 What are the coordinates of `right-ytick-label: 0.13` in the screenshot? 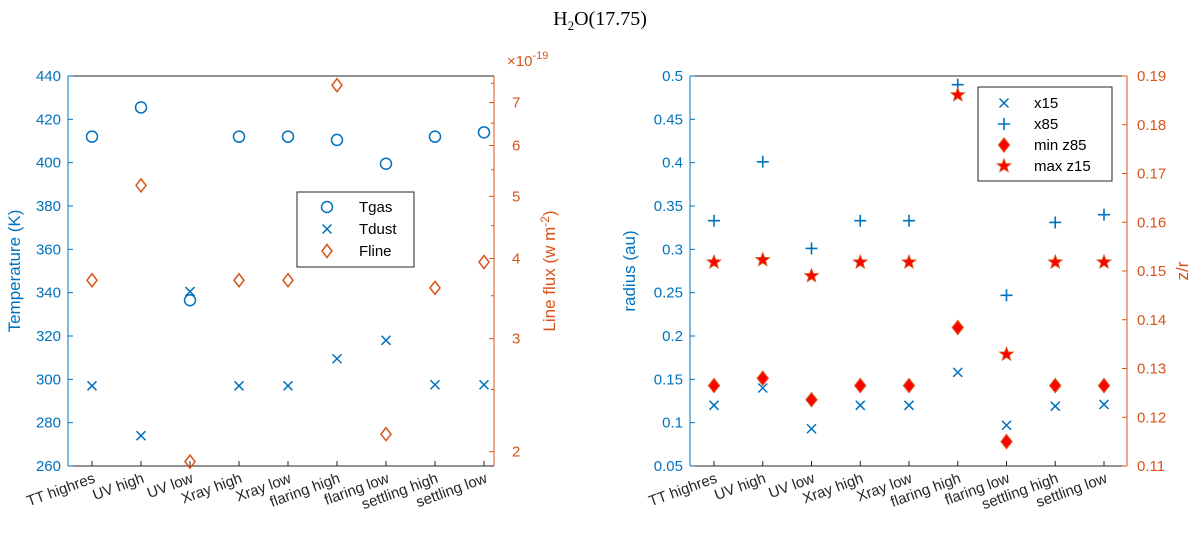 It's located at (1151, 369).